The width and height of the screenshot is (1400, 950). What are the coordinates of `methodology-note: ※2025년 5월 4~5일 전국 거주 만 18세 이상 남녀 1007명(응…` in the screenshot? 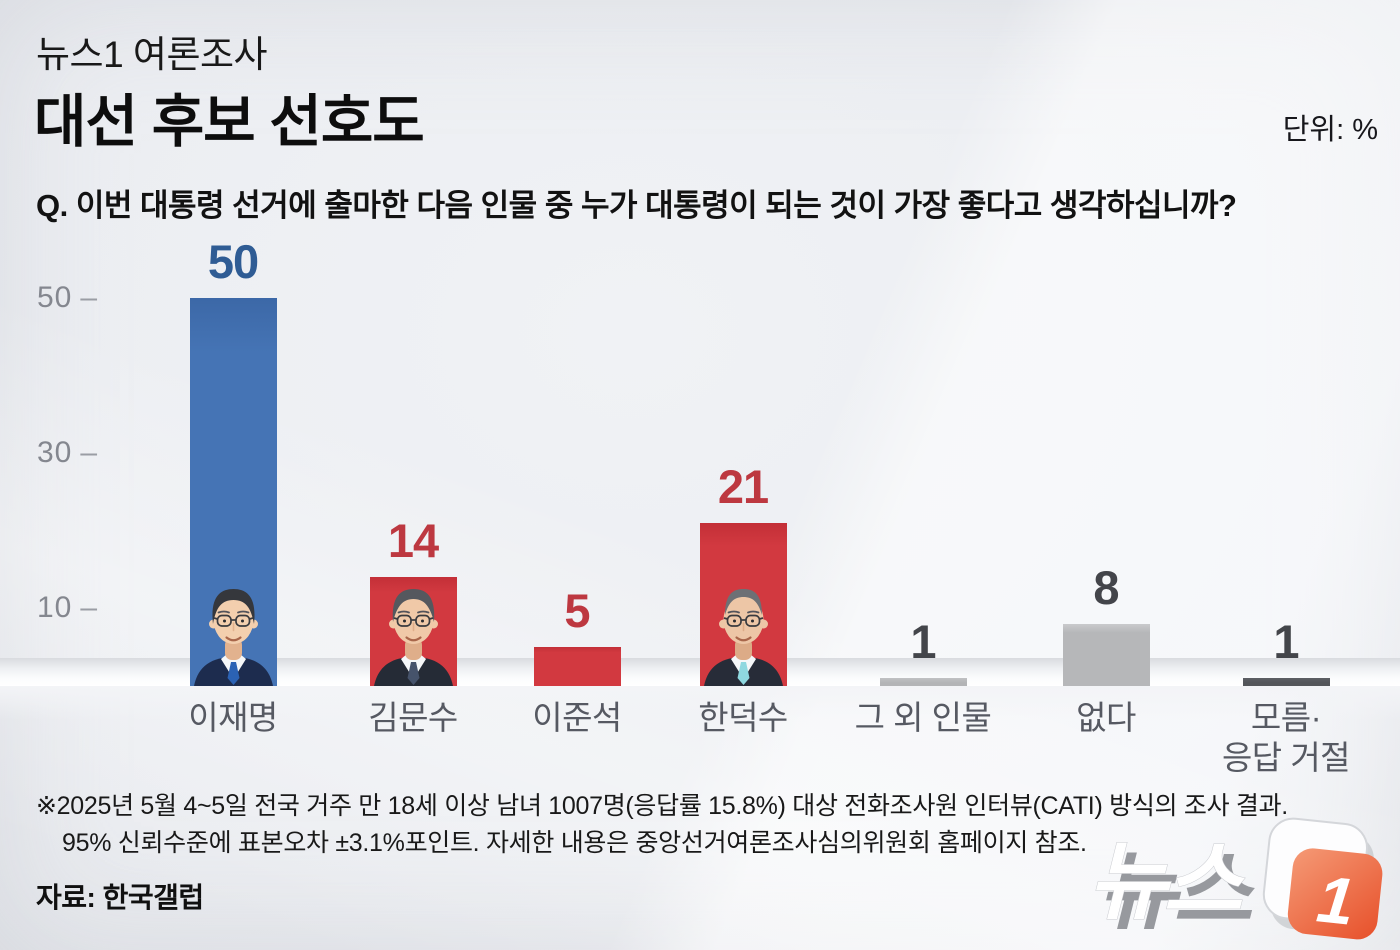 It's located at (662, 825).